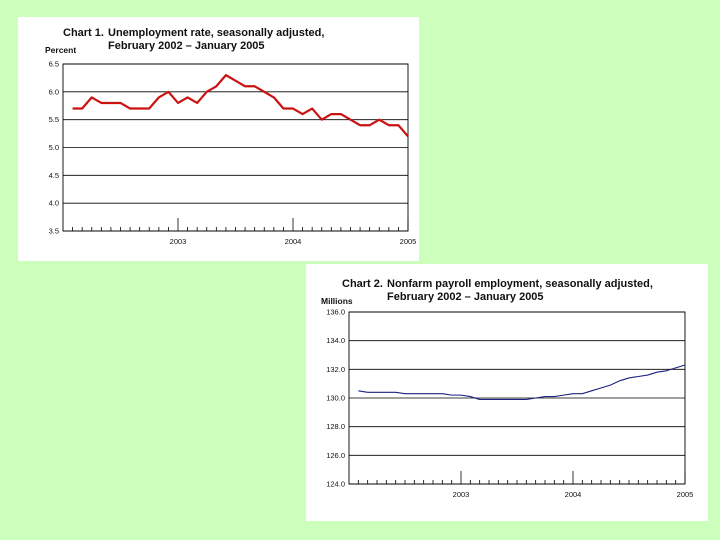  I want to click on chart-1-y-tick-label: 4.5, so click(54, 175).